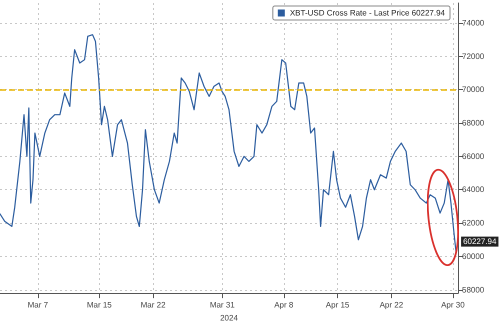 Image resolution: width=500 pixels, height=327 pixels. What do you see at coordinates (473, 223) in the screenshot?
I see `y-tick-label: 62000` at bounding box center [473, 223].